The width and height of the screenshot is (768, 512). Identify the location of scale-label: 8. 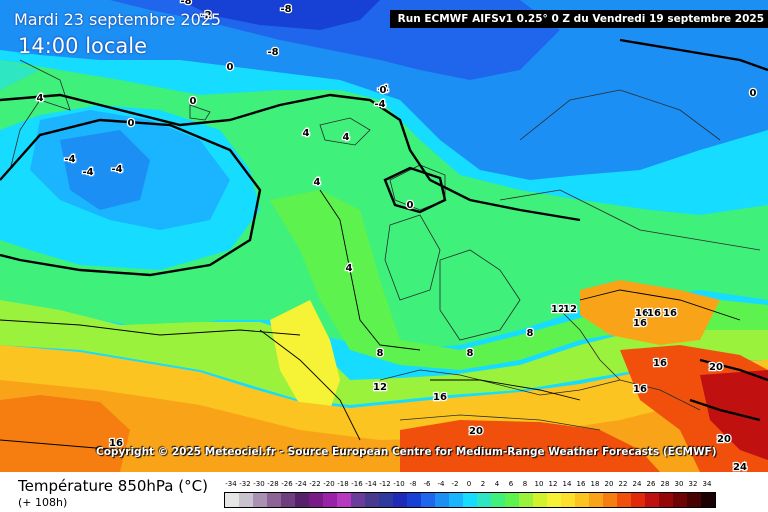
(525, 484).